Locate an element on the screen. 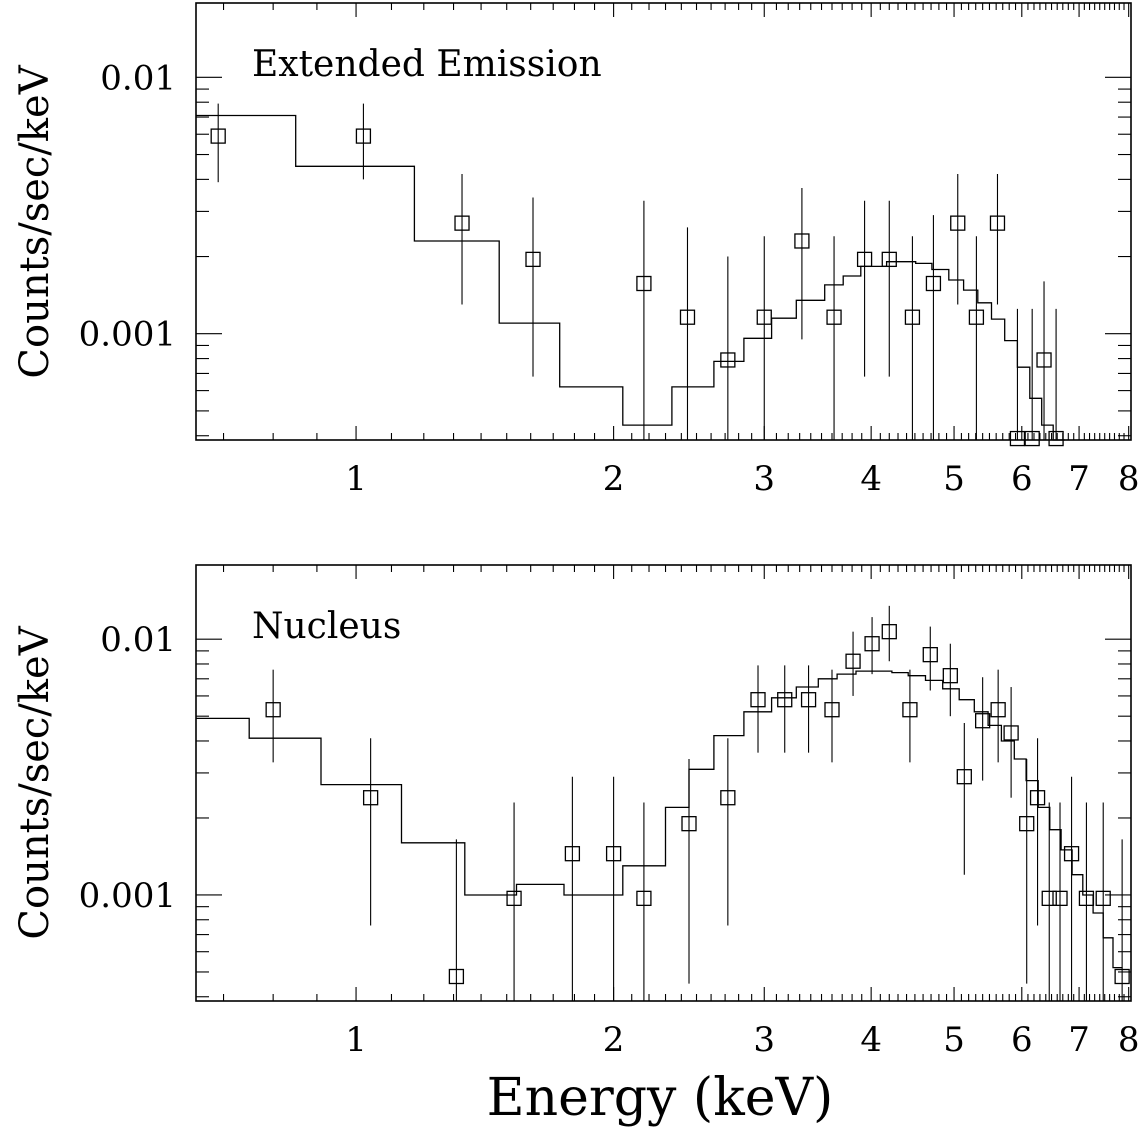 The image size is (1147, 1130). panel-title: Extended Emission is located at coordinates (427, 64).